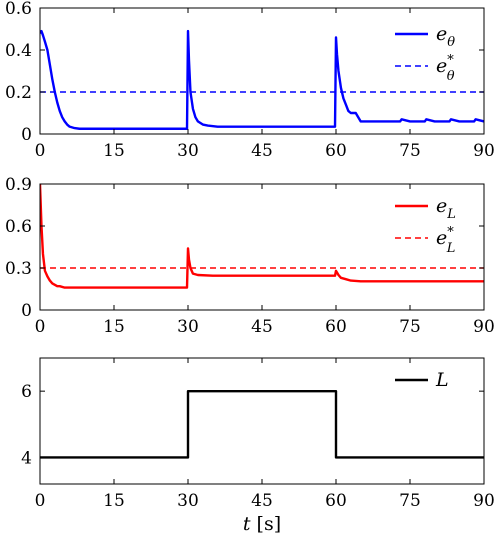 This screenshot has height=538, width=498. I want to click on legend-main: L, so click(442, 380).